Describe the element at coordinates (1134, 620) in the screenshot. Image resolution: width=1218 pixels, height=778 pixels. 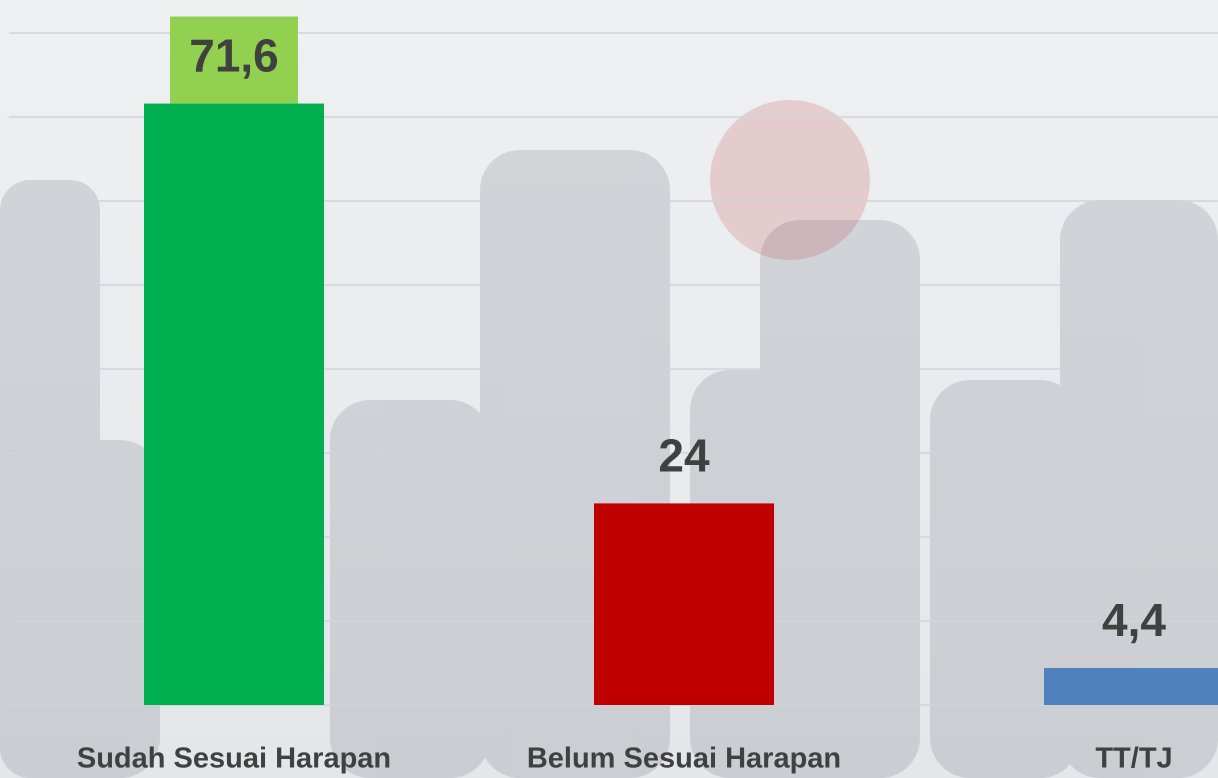
I see `value-label: 4,4` at that location.